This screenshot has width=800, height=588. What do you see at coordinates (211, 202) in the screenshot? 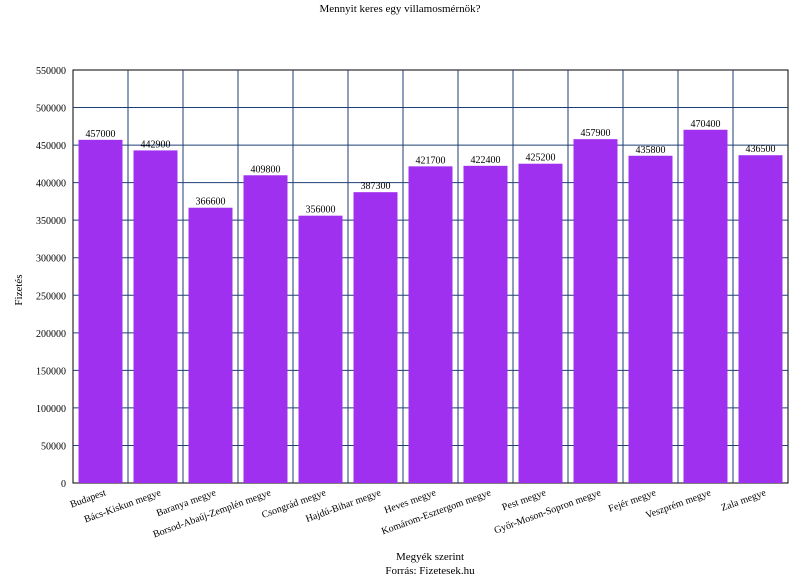
I see `data-label: 366600` at bounding box center [211, 202].